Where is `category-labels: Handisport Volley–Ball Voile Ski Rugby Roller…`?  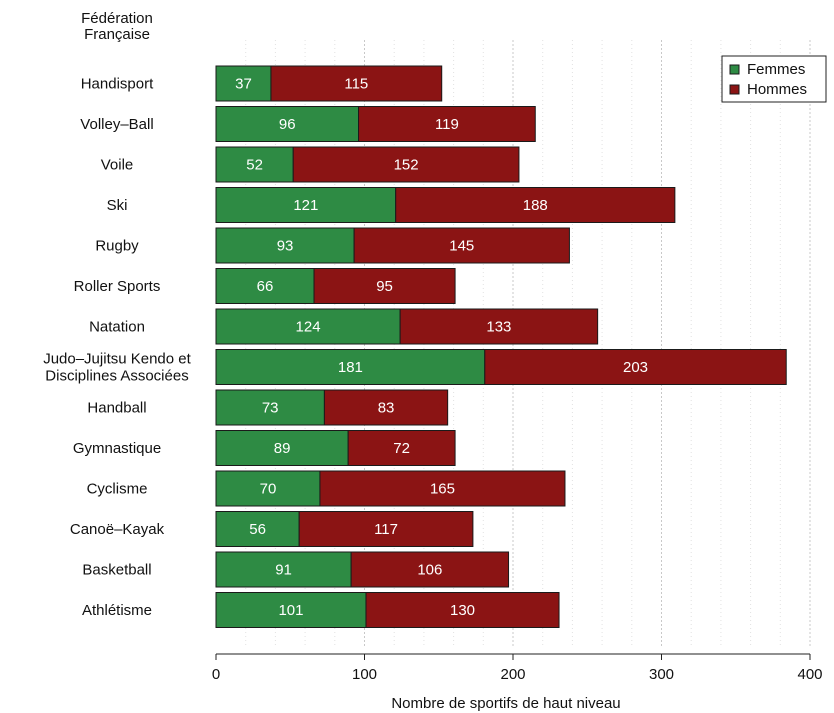 category-labels: Handisport Volley–Ball Voile Ski Rugby Roller… is located at coordinates (117, 348).